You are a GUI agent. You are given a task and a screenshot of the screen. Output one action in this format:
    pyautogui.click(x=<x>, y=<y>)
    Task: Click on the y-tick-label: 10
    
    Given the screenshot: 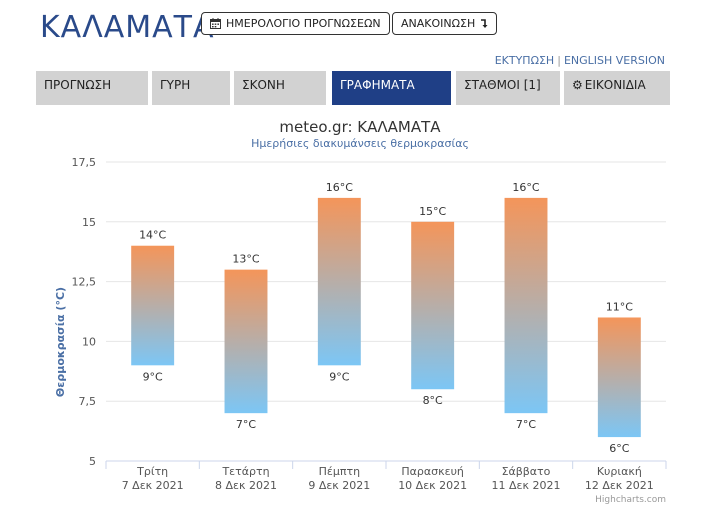 What is the action you would take?
    pyautogui.click(x=89, y=341)
    